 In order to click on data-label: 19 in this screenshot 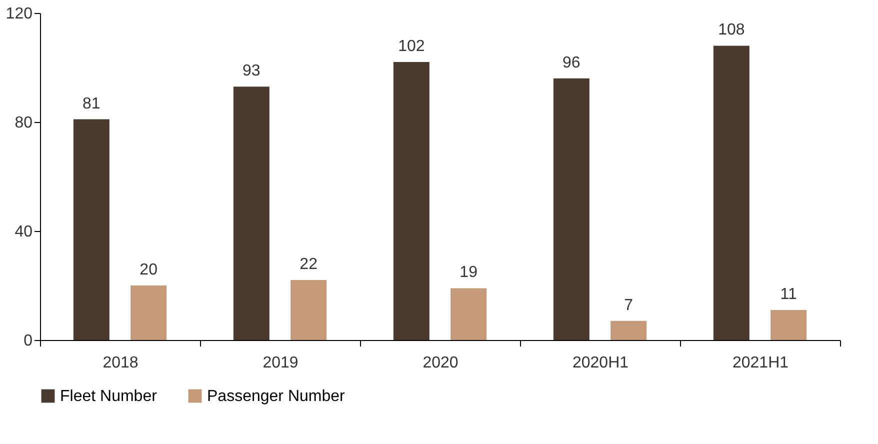, I will do `click(469, 273)`.